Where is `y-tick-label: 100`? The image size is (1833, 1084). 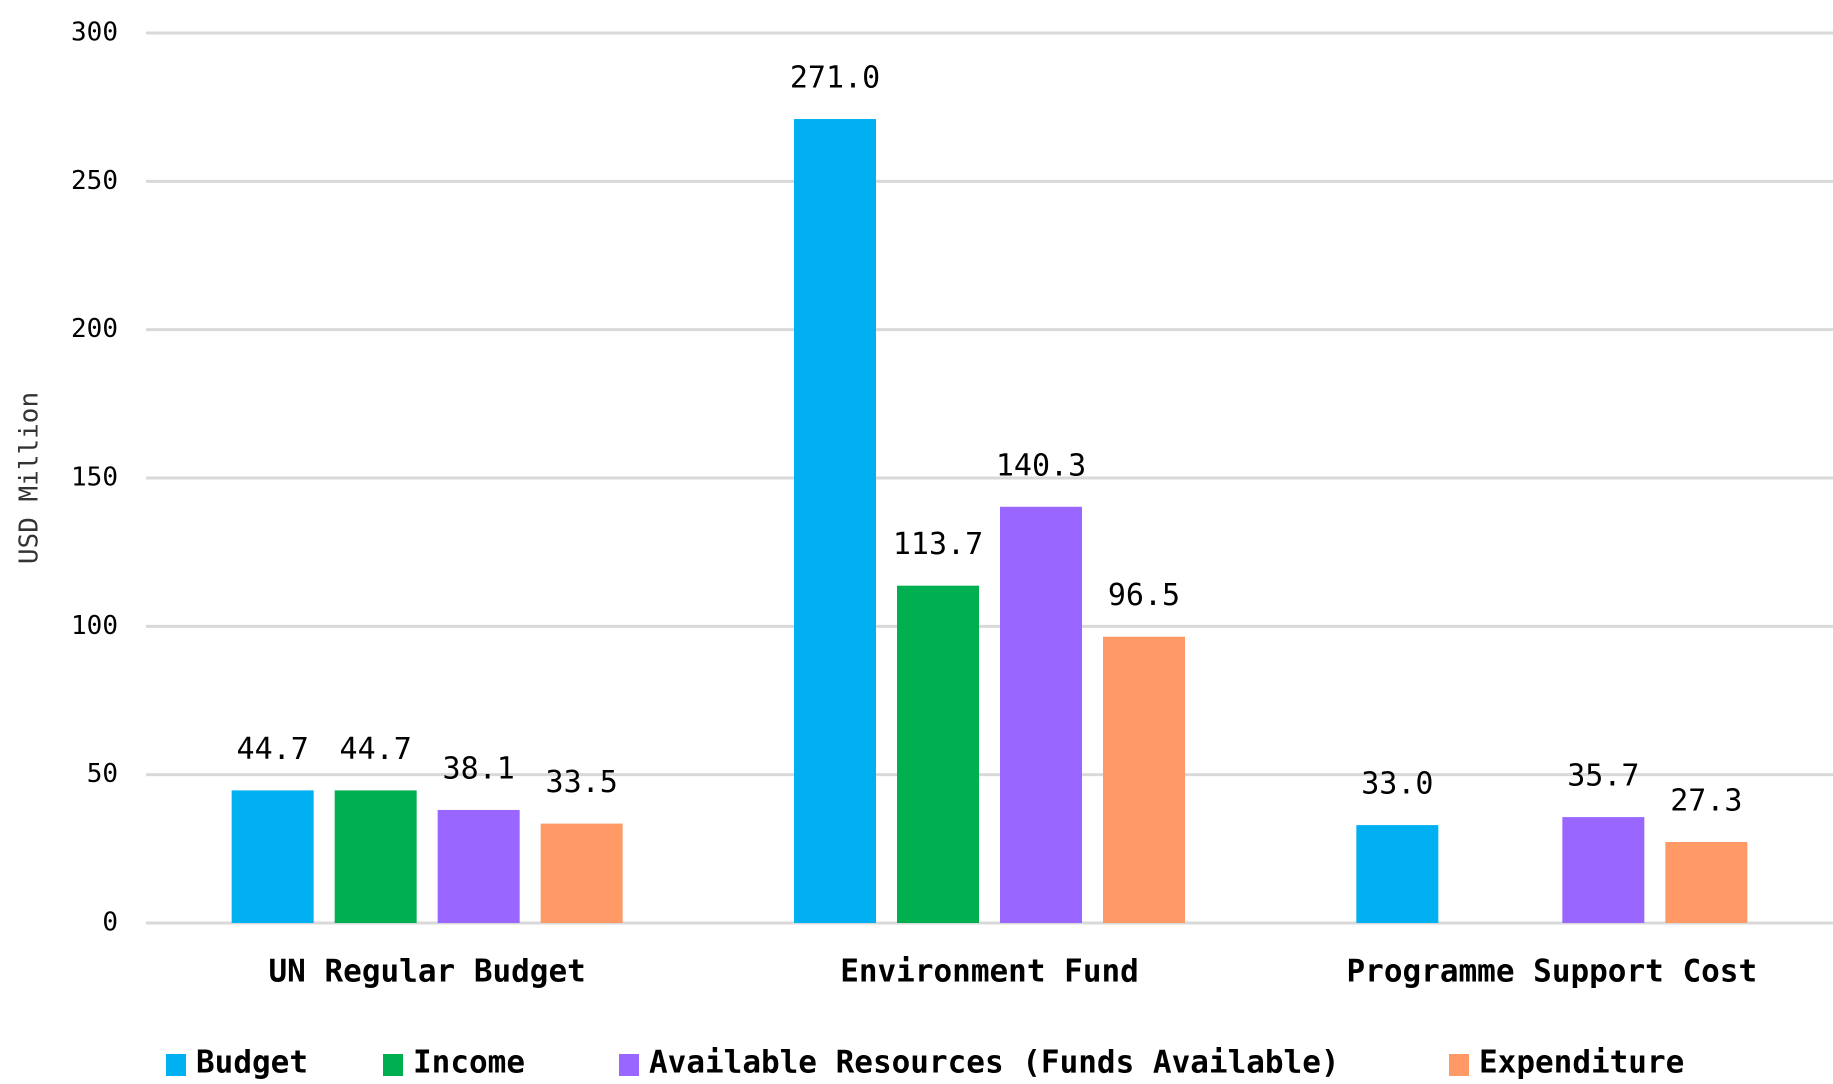 y-tick-label: 100 is located at coordinates (94, 626).